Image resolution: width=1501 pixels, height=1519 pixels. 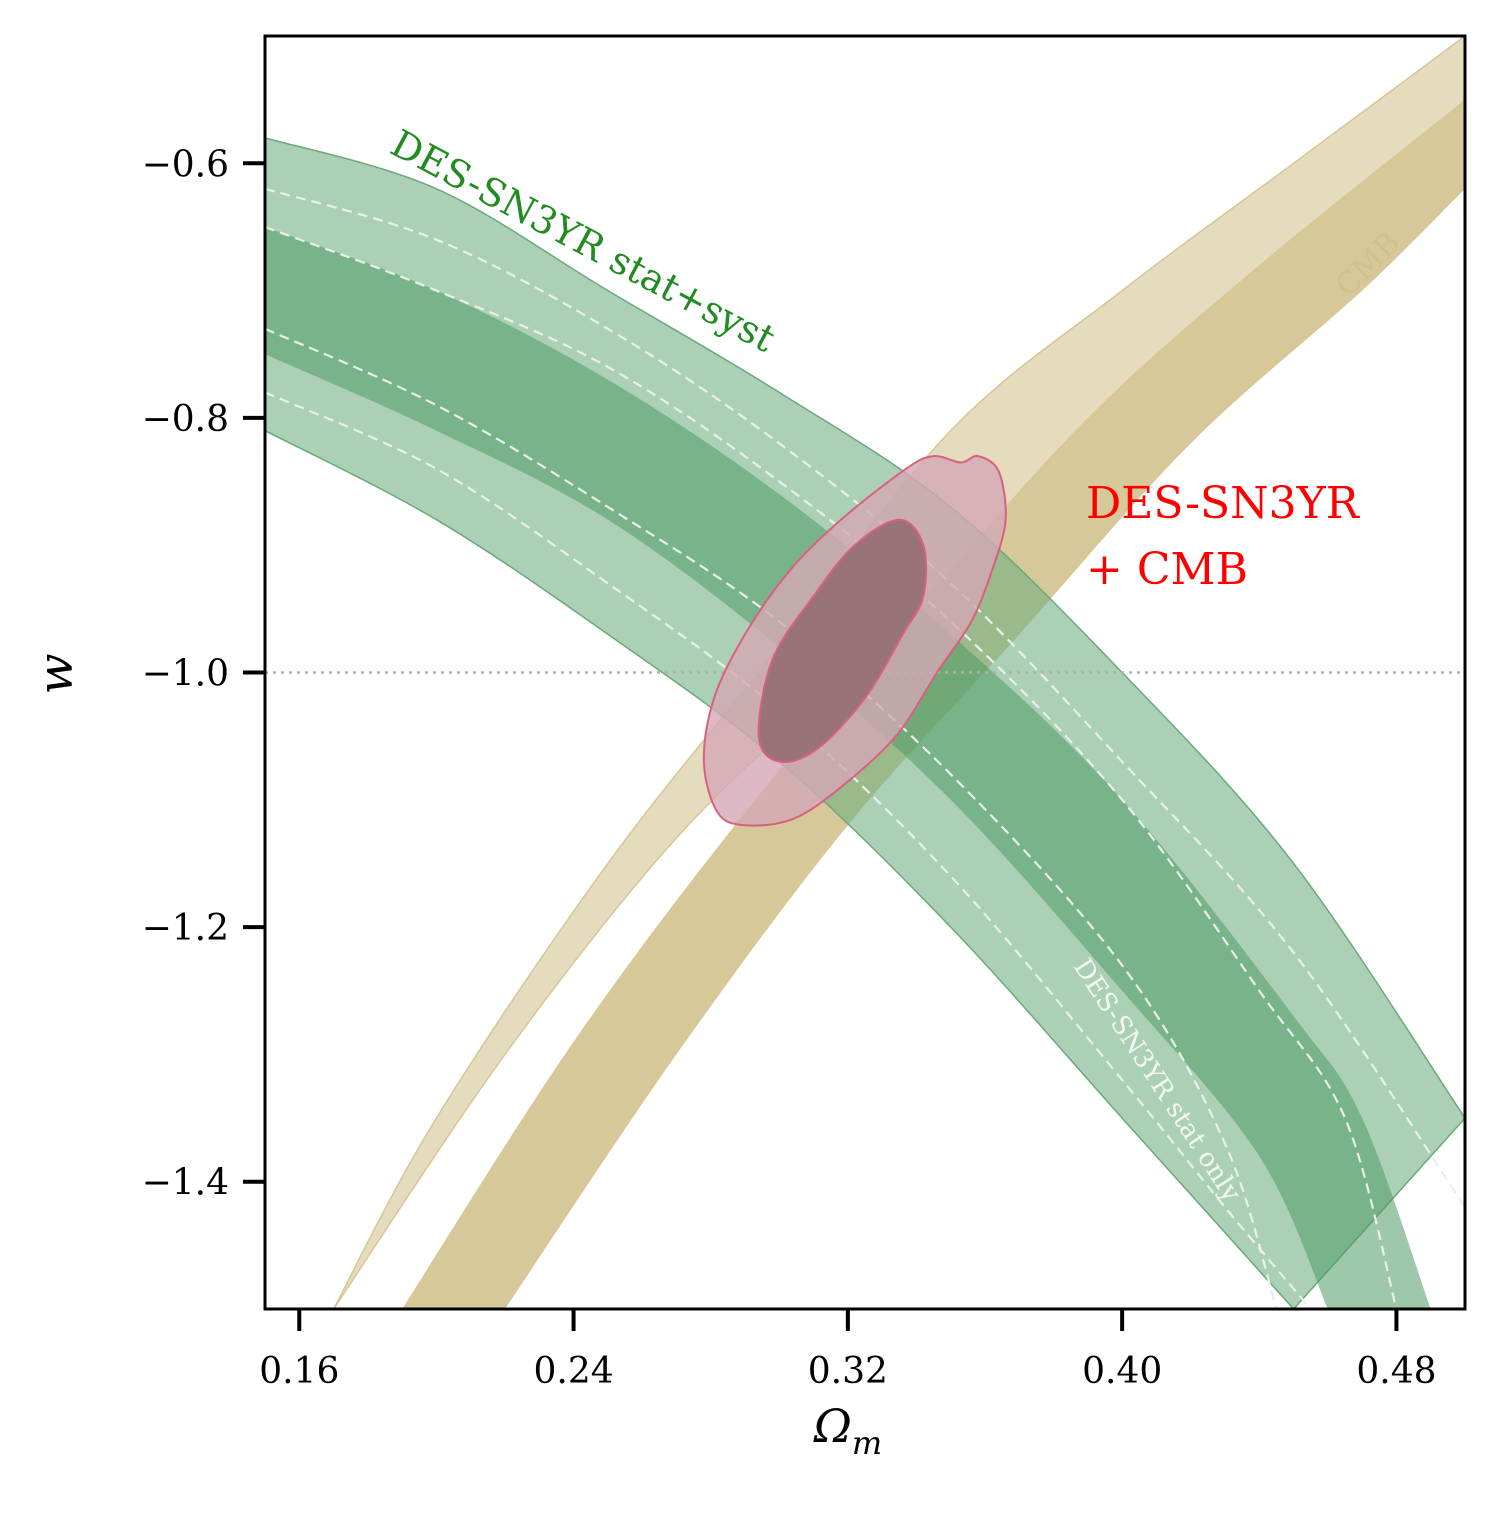 What do you see at coordinates (185, 164) in the screenshot?
I see `y-tick-label: −0.6` at bounding box center [185, 164].